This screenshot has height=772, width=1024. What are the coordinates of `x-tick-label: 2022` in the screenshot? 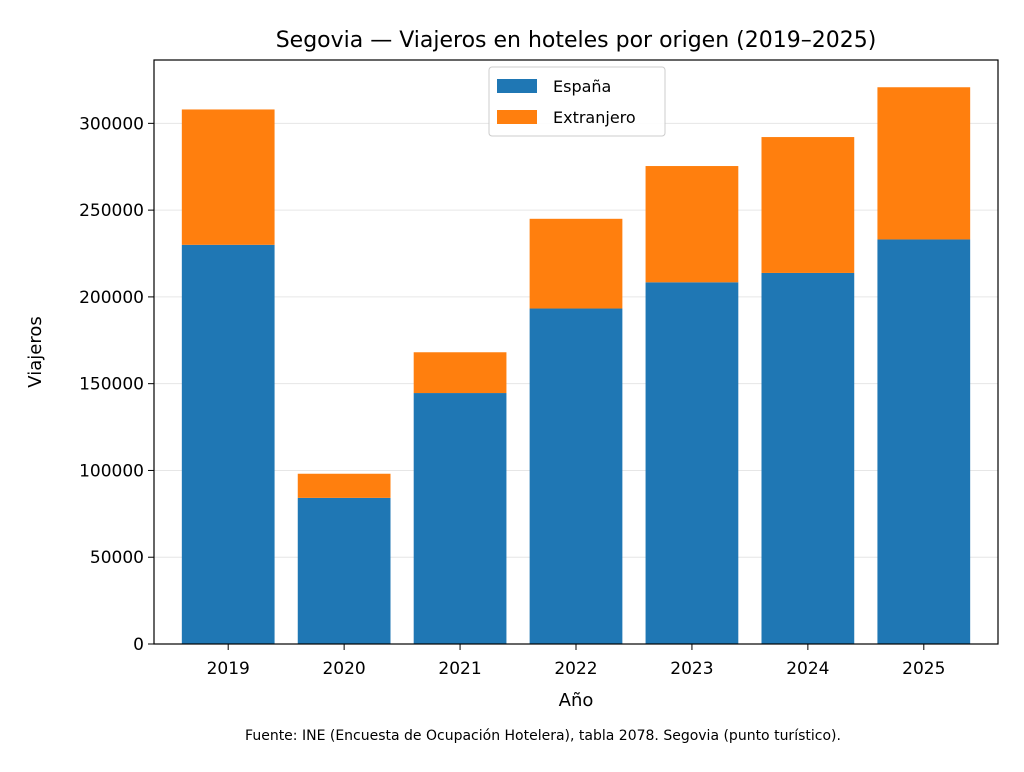 It's located at (575, 669).